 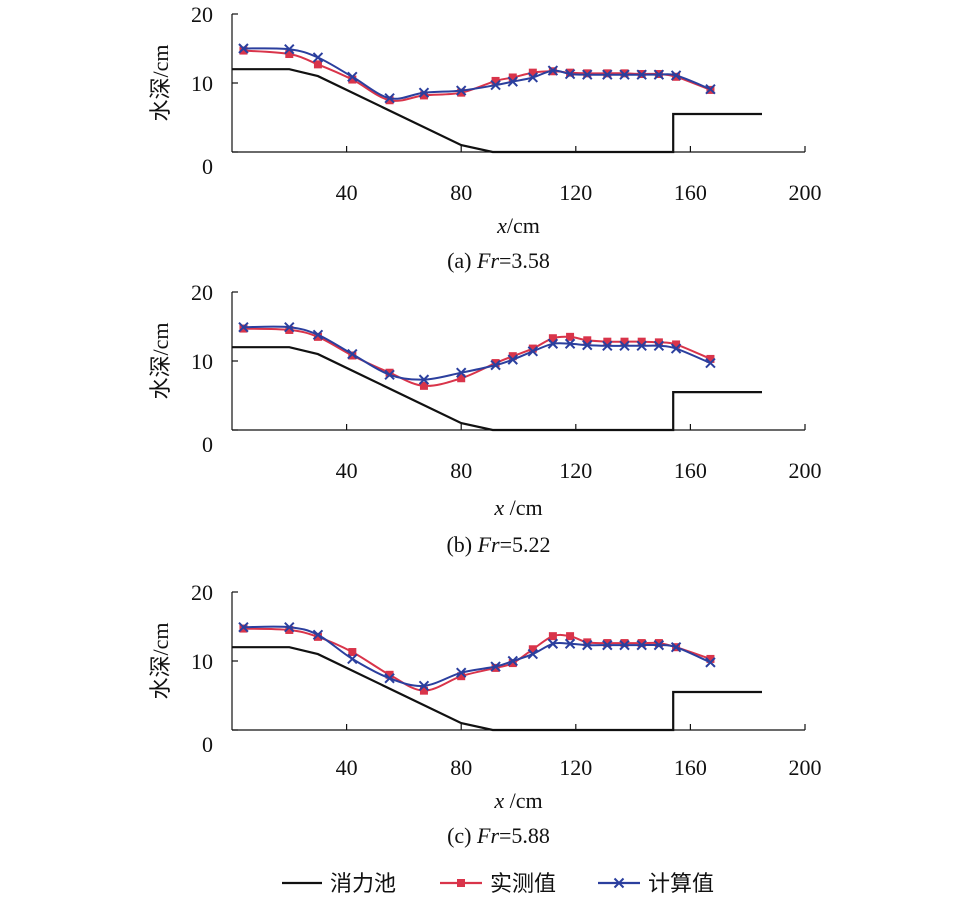 I want to click on legend-item-3: 计算值, so click(x=656, y=883).